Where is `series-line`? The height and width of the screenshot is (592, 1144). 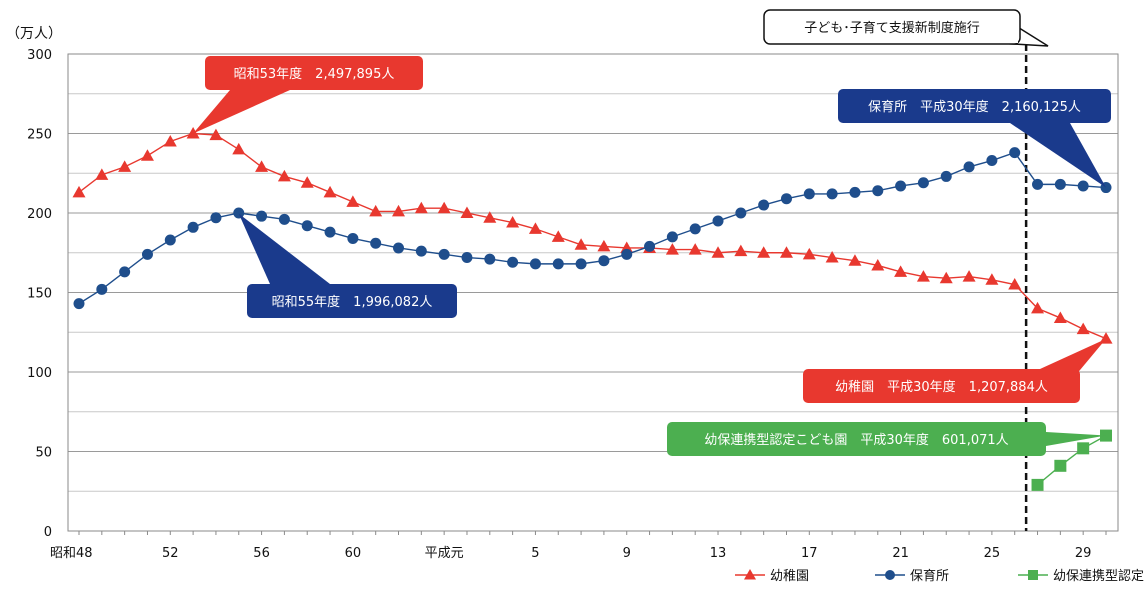 series-line is located at coordinates (1072, 460).